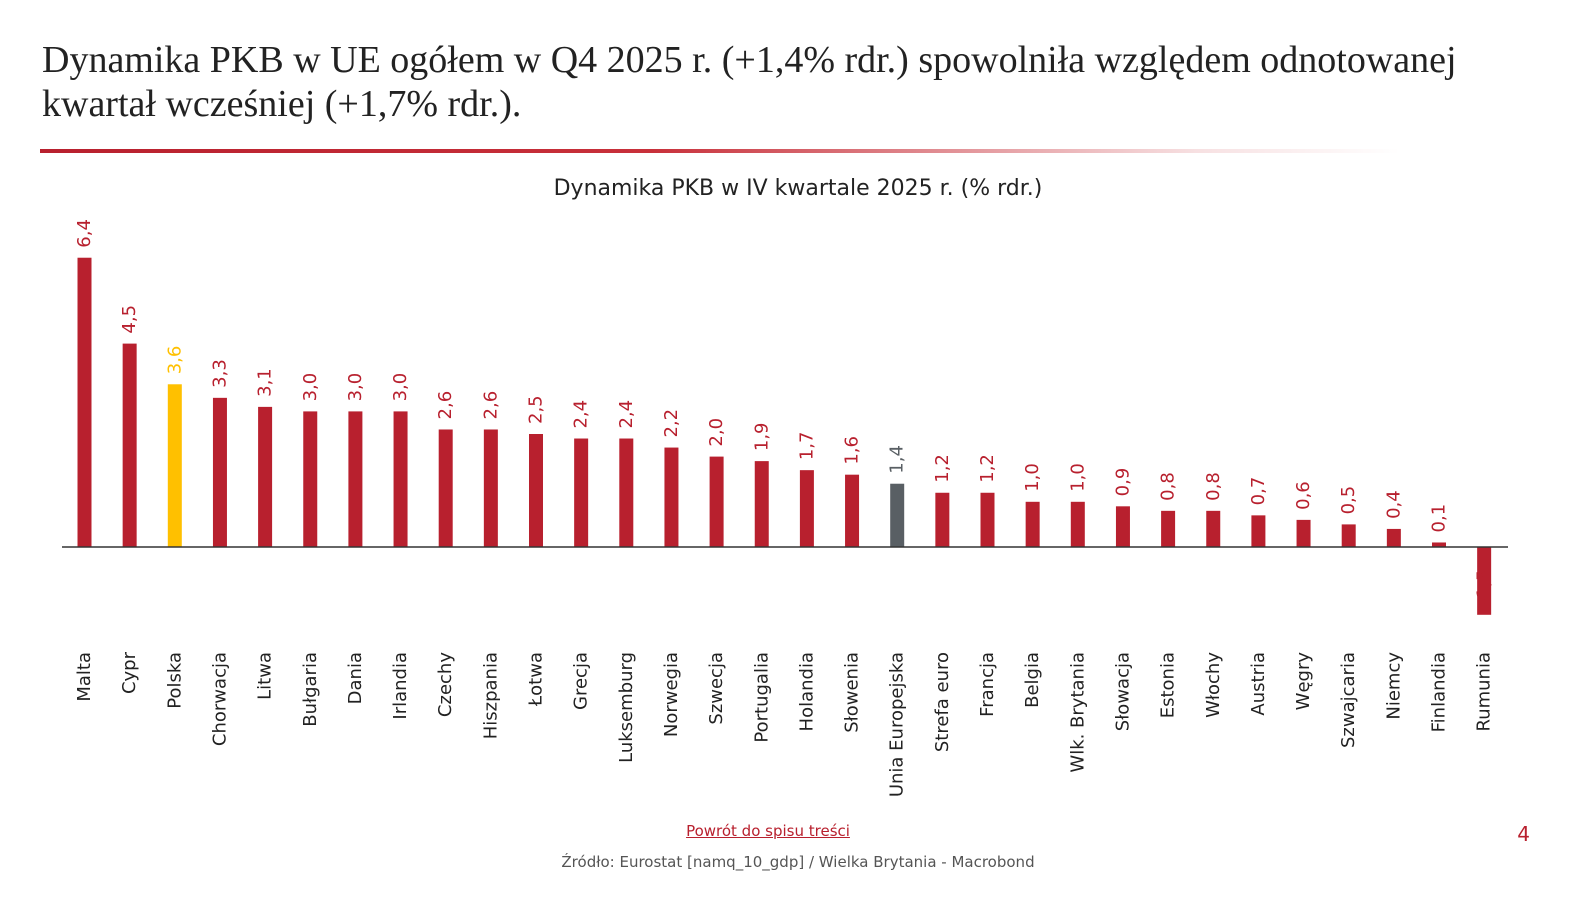 This screenshot has height=898, width=1596. What do you see at coordinates (1393, 504) in the screenshot?
I see `value-label-30: 0,4` at bounding box center [1393, 504].